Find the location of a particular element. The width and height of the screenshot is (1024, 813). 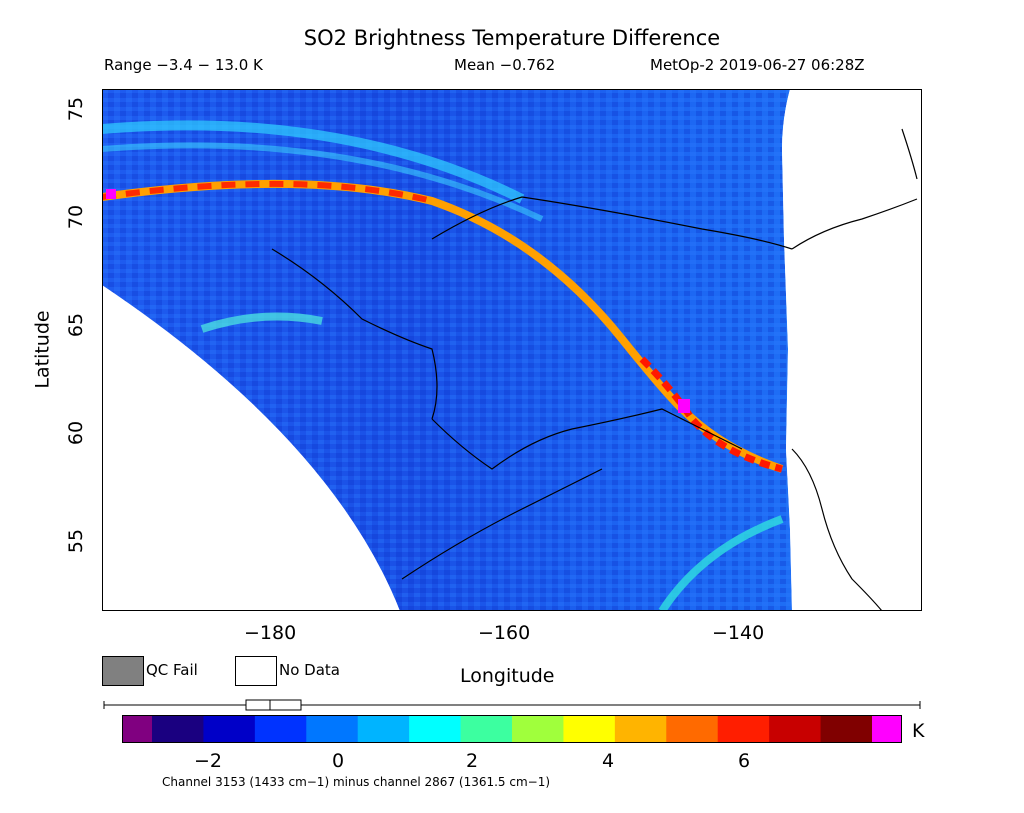

no-data-label: No Data is located at coordinates (309, 670).